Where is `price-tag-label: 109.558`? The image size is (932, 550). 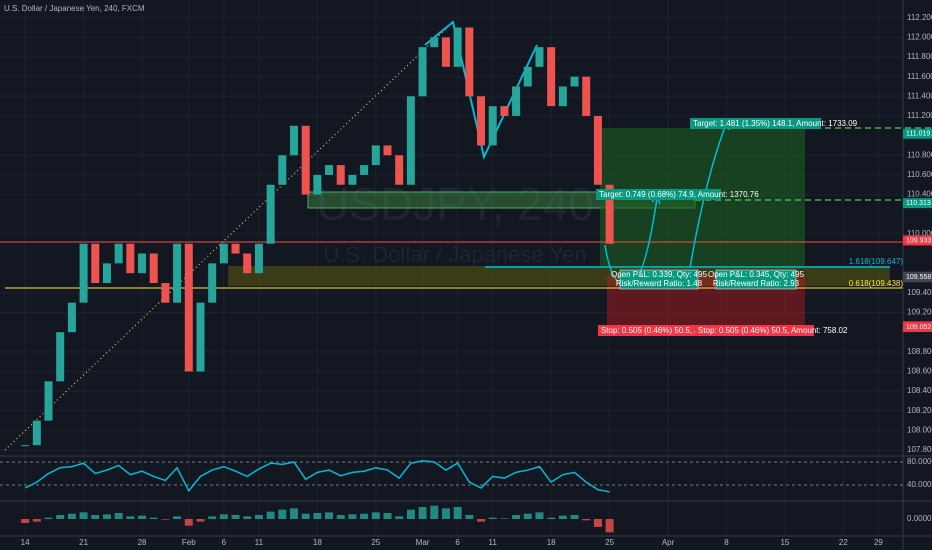 price-tag-label: 109.558 is located at coordinates (918, 277).